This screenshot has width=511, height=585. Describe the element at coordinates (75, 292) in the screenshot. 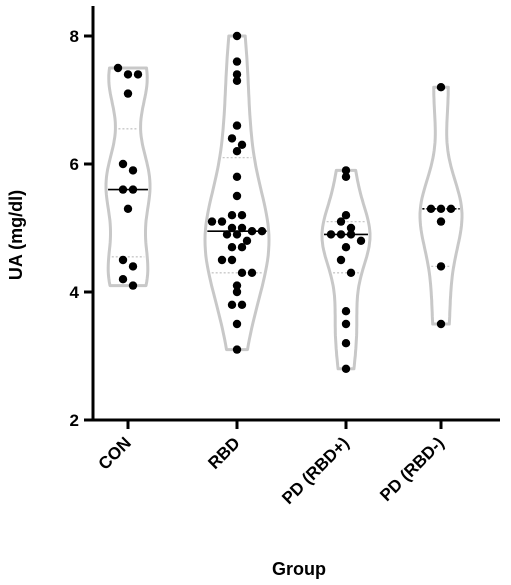

I see `y-tick-label: 4` at that location.